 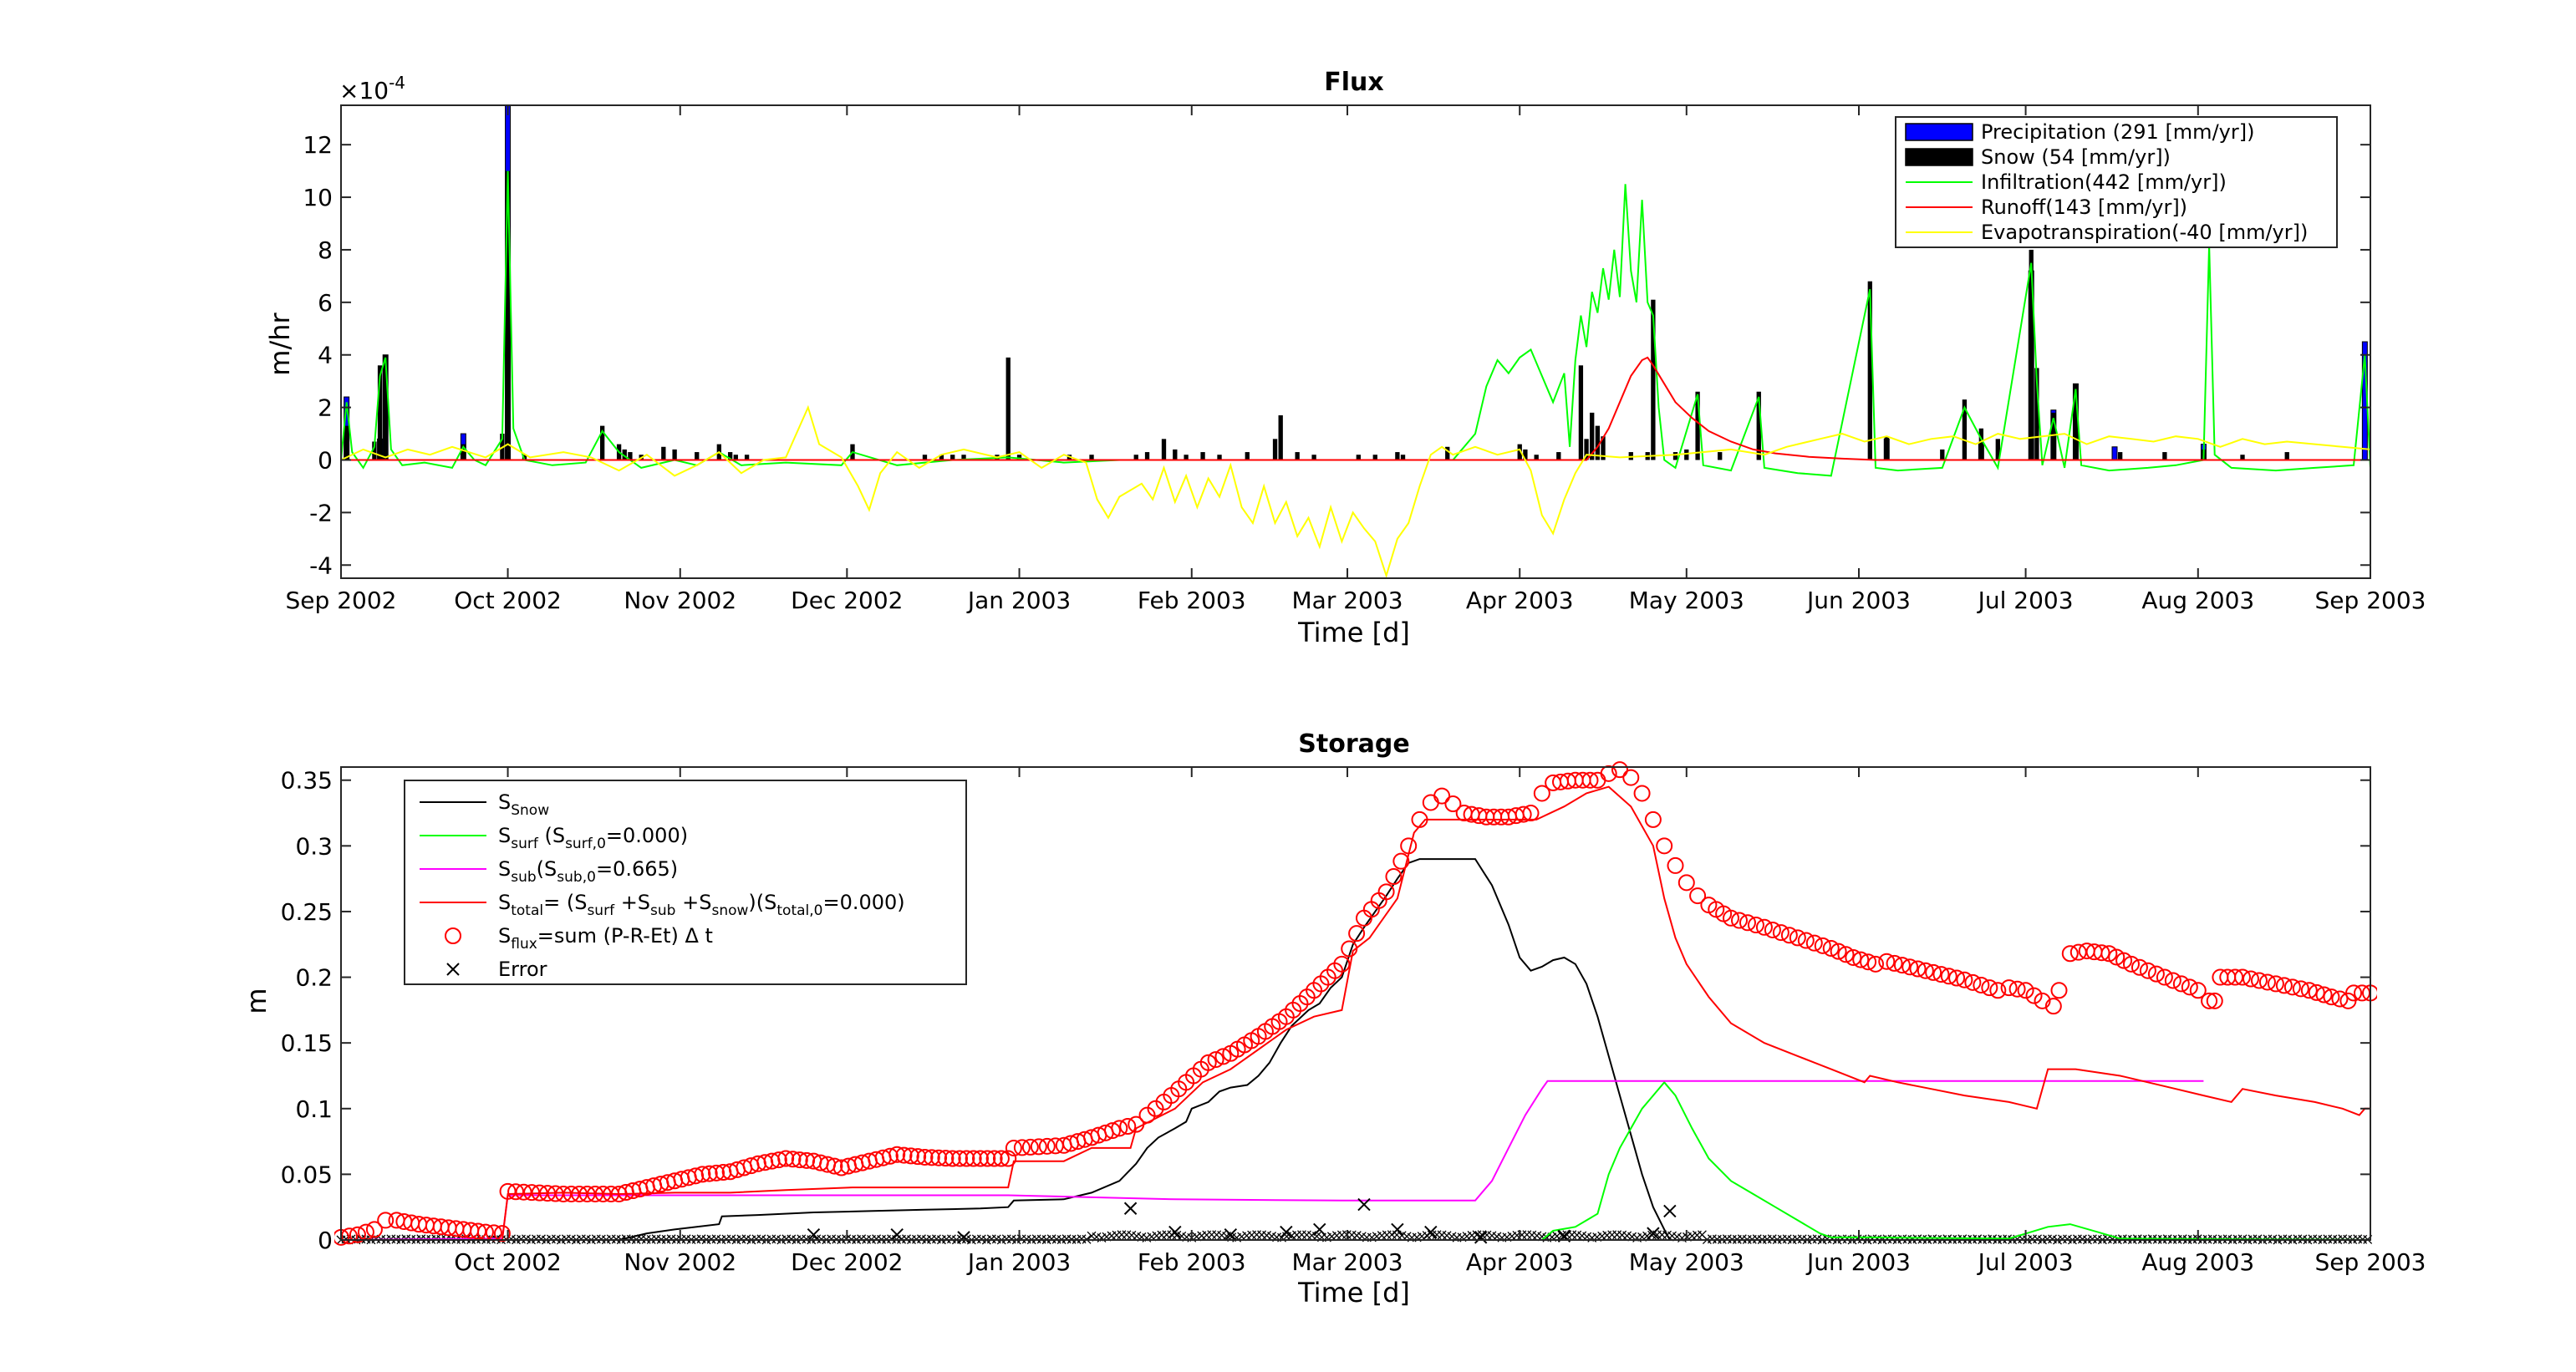 What do you see at coordinates (508, 1262) in the screenshot?
I see `storage-x-tick-label: Oct 2002` at bounding box center [508, 1262].